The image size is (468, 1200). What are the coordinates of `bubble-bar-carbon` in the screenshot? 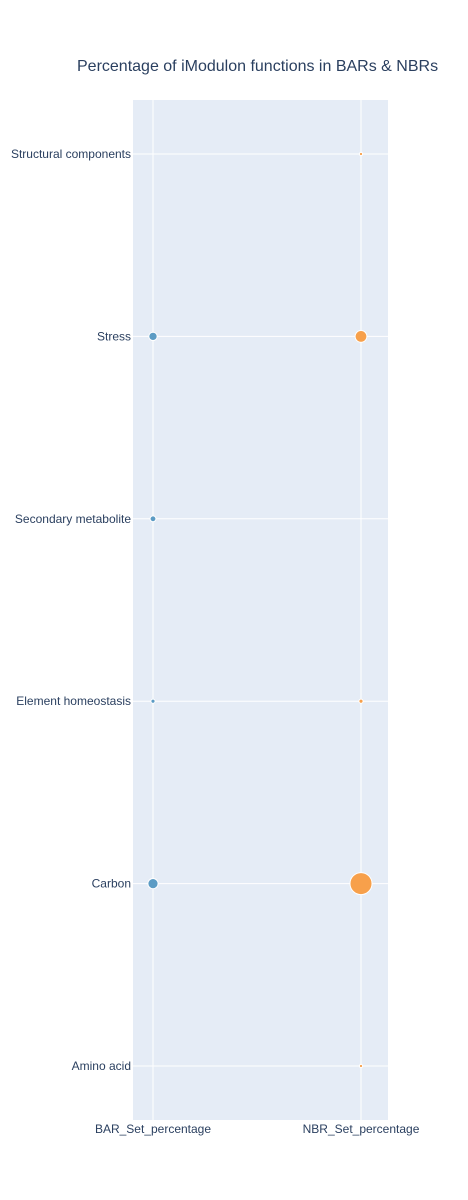 It's located at (153, 884).